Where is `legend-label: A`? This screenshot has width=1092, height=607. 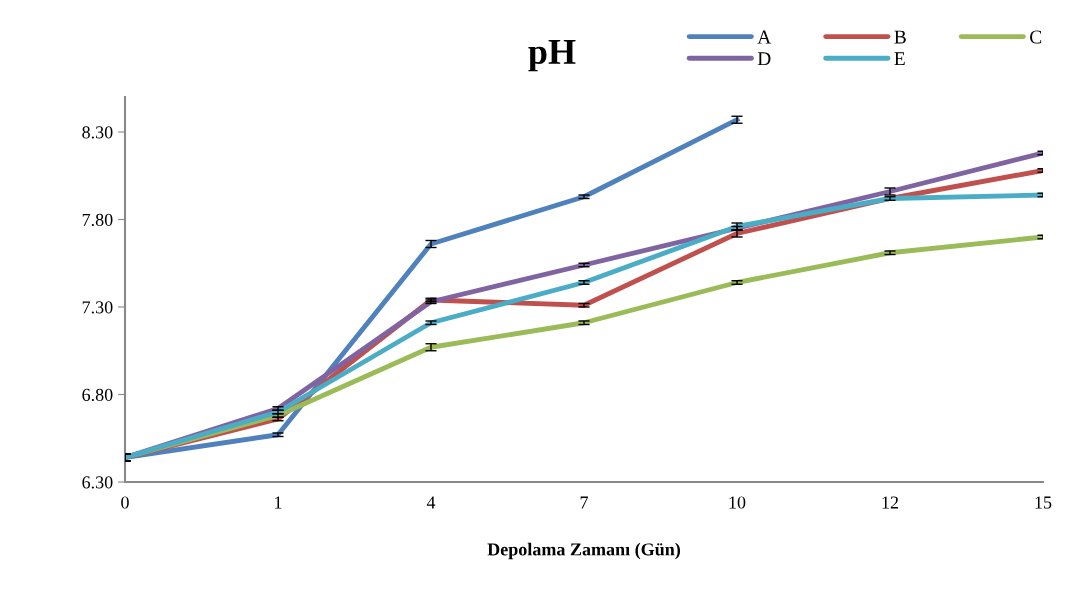
legend-label: A is located at coordinates (764, 37).